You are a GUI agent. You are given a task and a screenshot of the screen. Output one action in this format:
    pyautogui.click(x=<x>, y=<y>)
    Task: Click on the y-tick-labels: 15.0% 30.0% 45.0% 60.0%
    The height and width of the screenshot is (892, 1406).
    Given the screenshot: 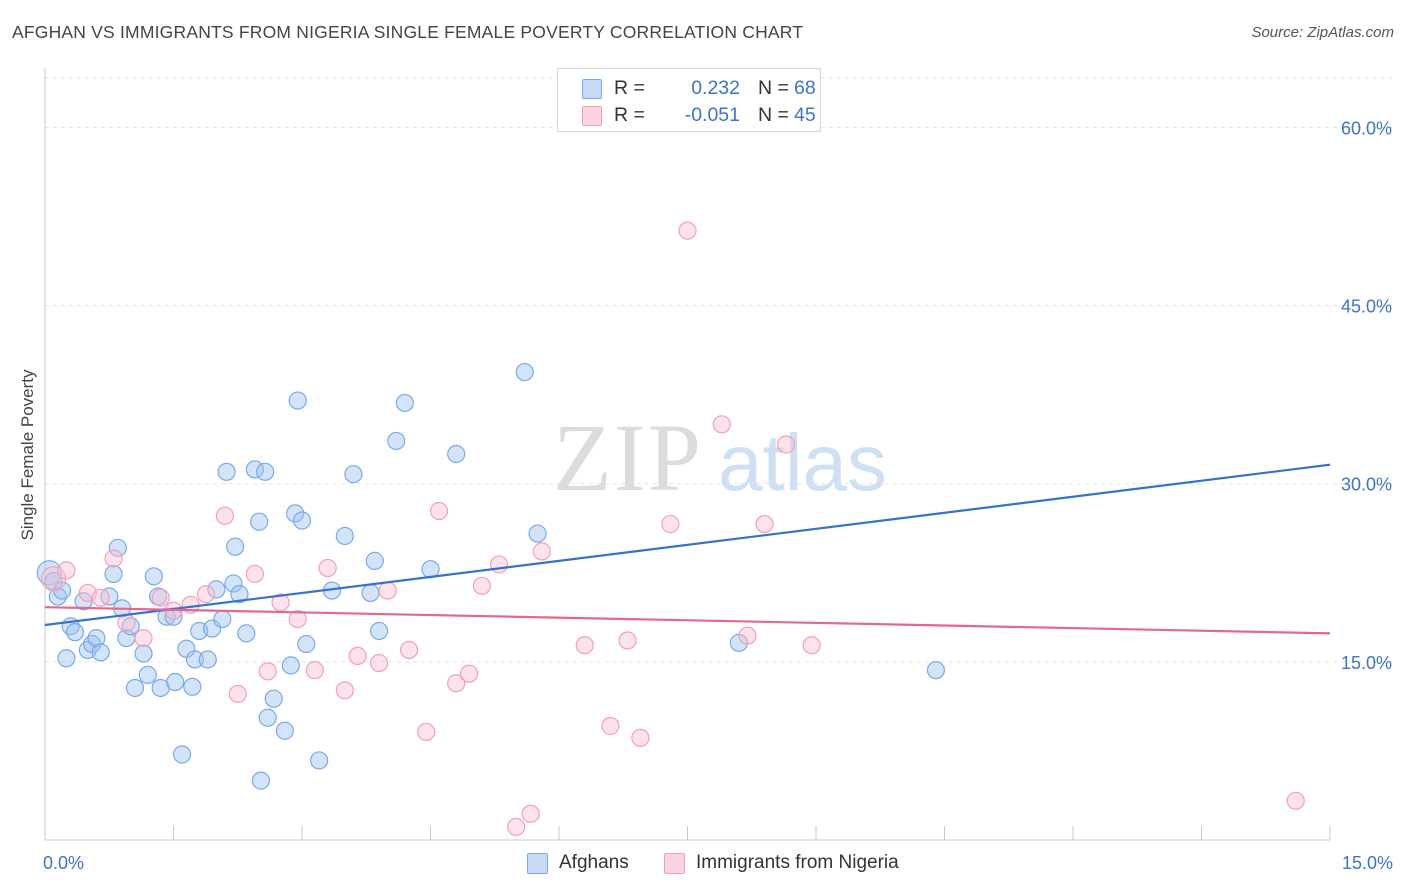 What is the action you would take?
    pyautogui.click(x=1366, y=395)
    